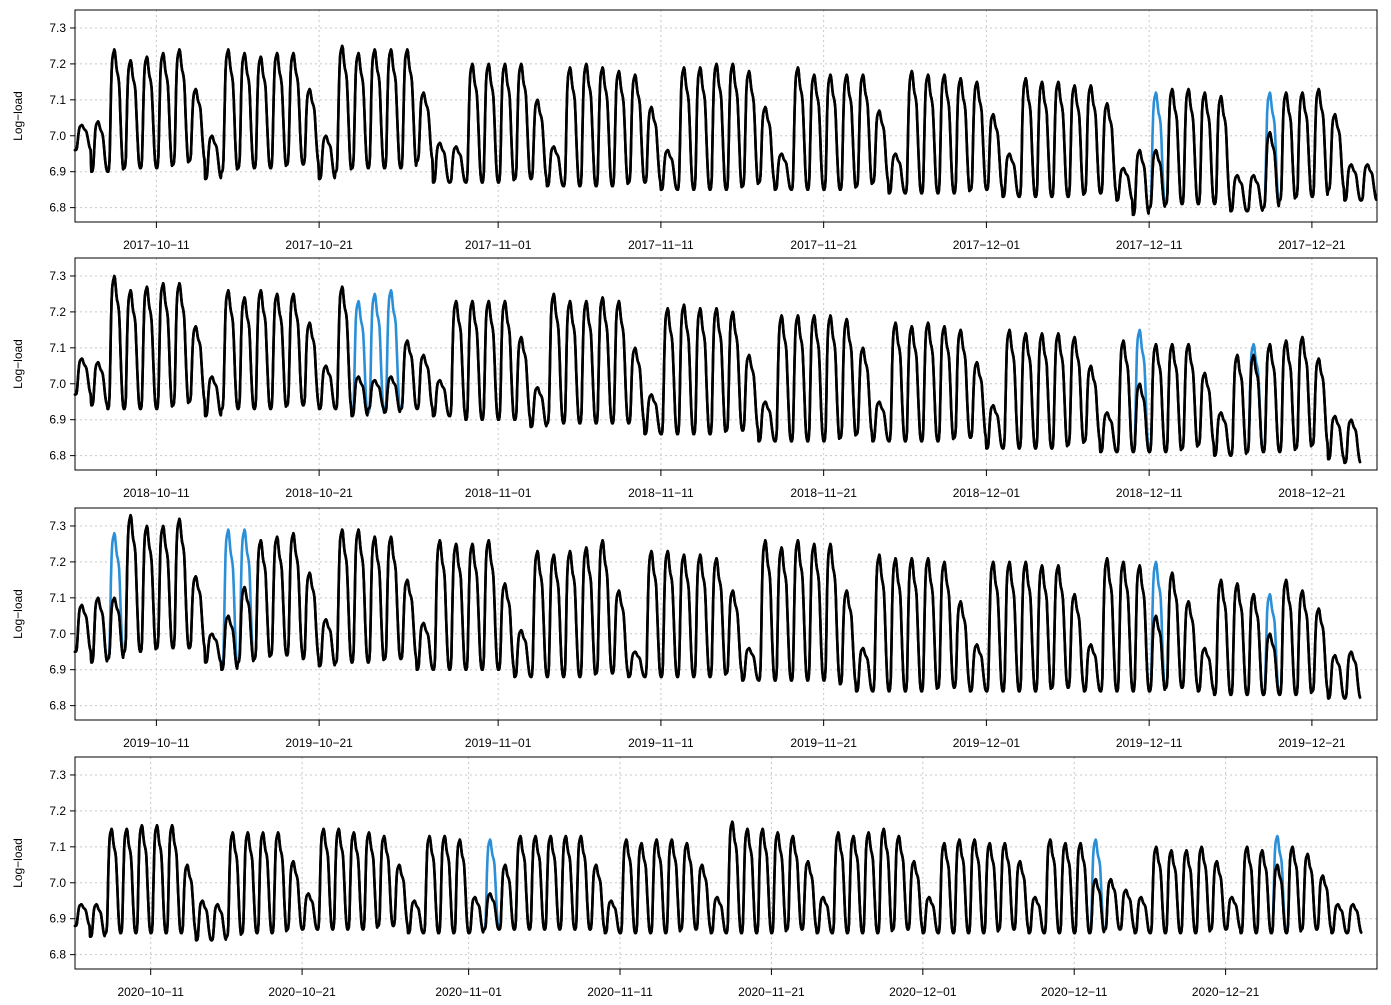  What do you see at coordinates (1312, 245) in the screenshot?
I see `x-tick-label: 2017−12−21` at bounding box center [1312, 245].